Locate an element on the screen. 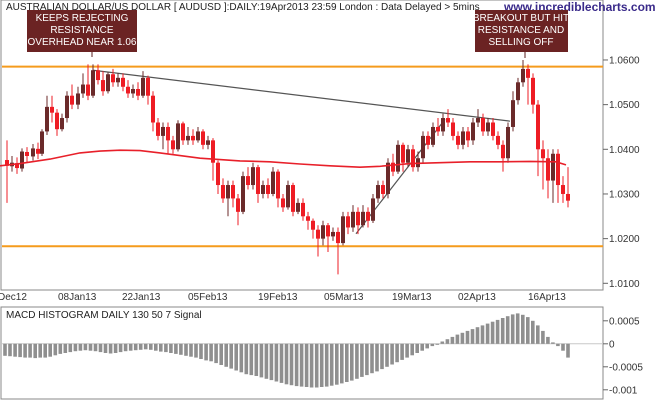  date-tick-label: 05Mar13 is located at coordinates (344, 297).